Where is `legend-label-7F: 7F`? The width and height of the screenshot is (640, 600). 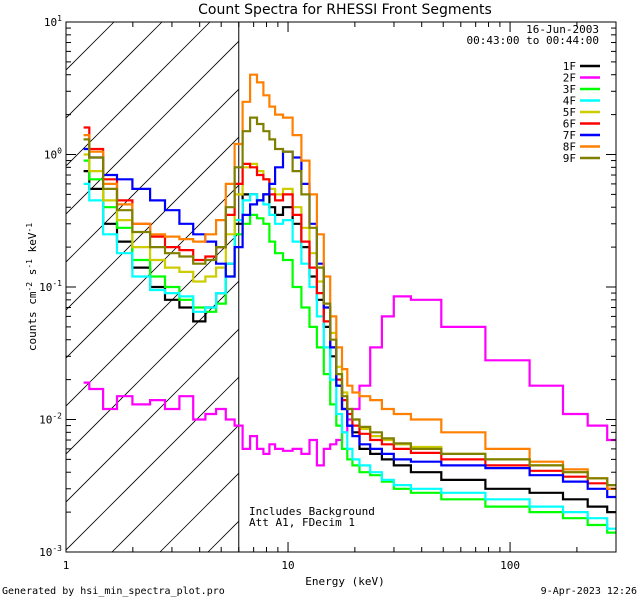
legend-label-7F: 7F is located at coordinates (569, 135).